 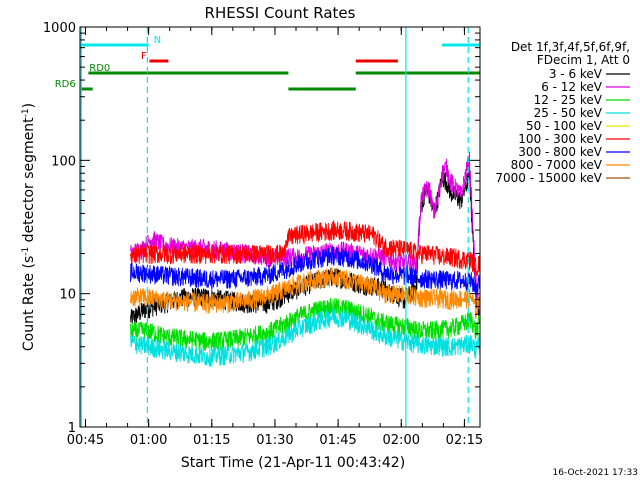 I want to click on chart-title: RHESSI Count Rates, so click(x=280, y=13).